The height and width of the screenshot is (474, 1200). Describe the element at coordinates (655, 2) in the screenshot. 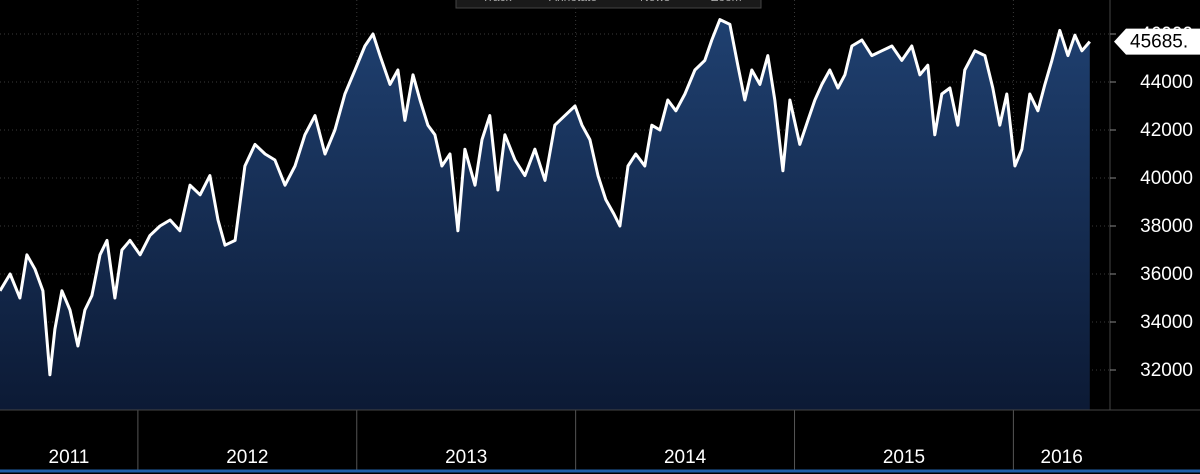

I see `toolbar-button: News` at that location.